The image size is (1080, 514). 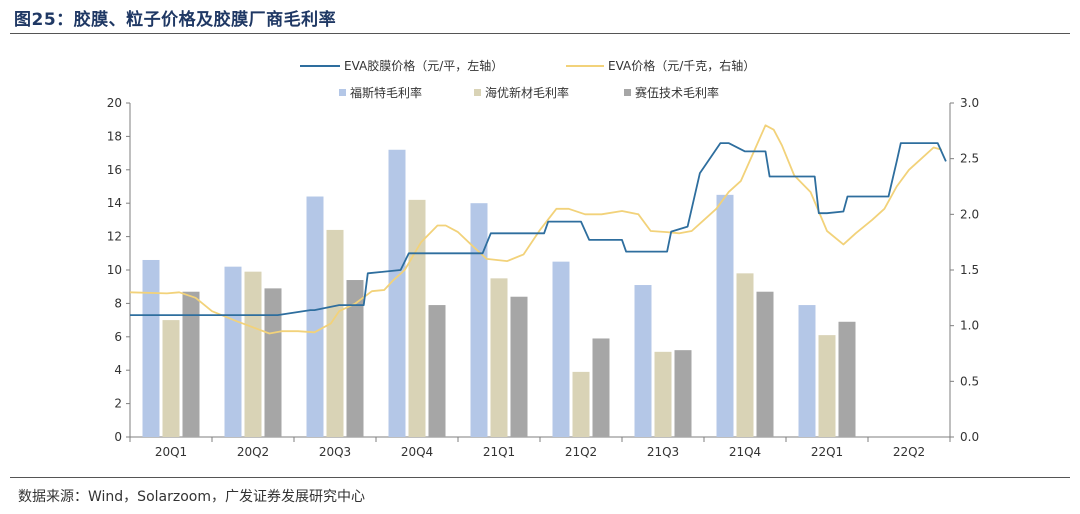 What do you see at coordinates (969, 270) in the screenshot?
I see `right-tick-label: 1.5` at bounding box center [969, 270].